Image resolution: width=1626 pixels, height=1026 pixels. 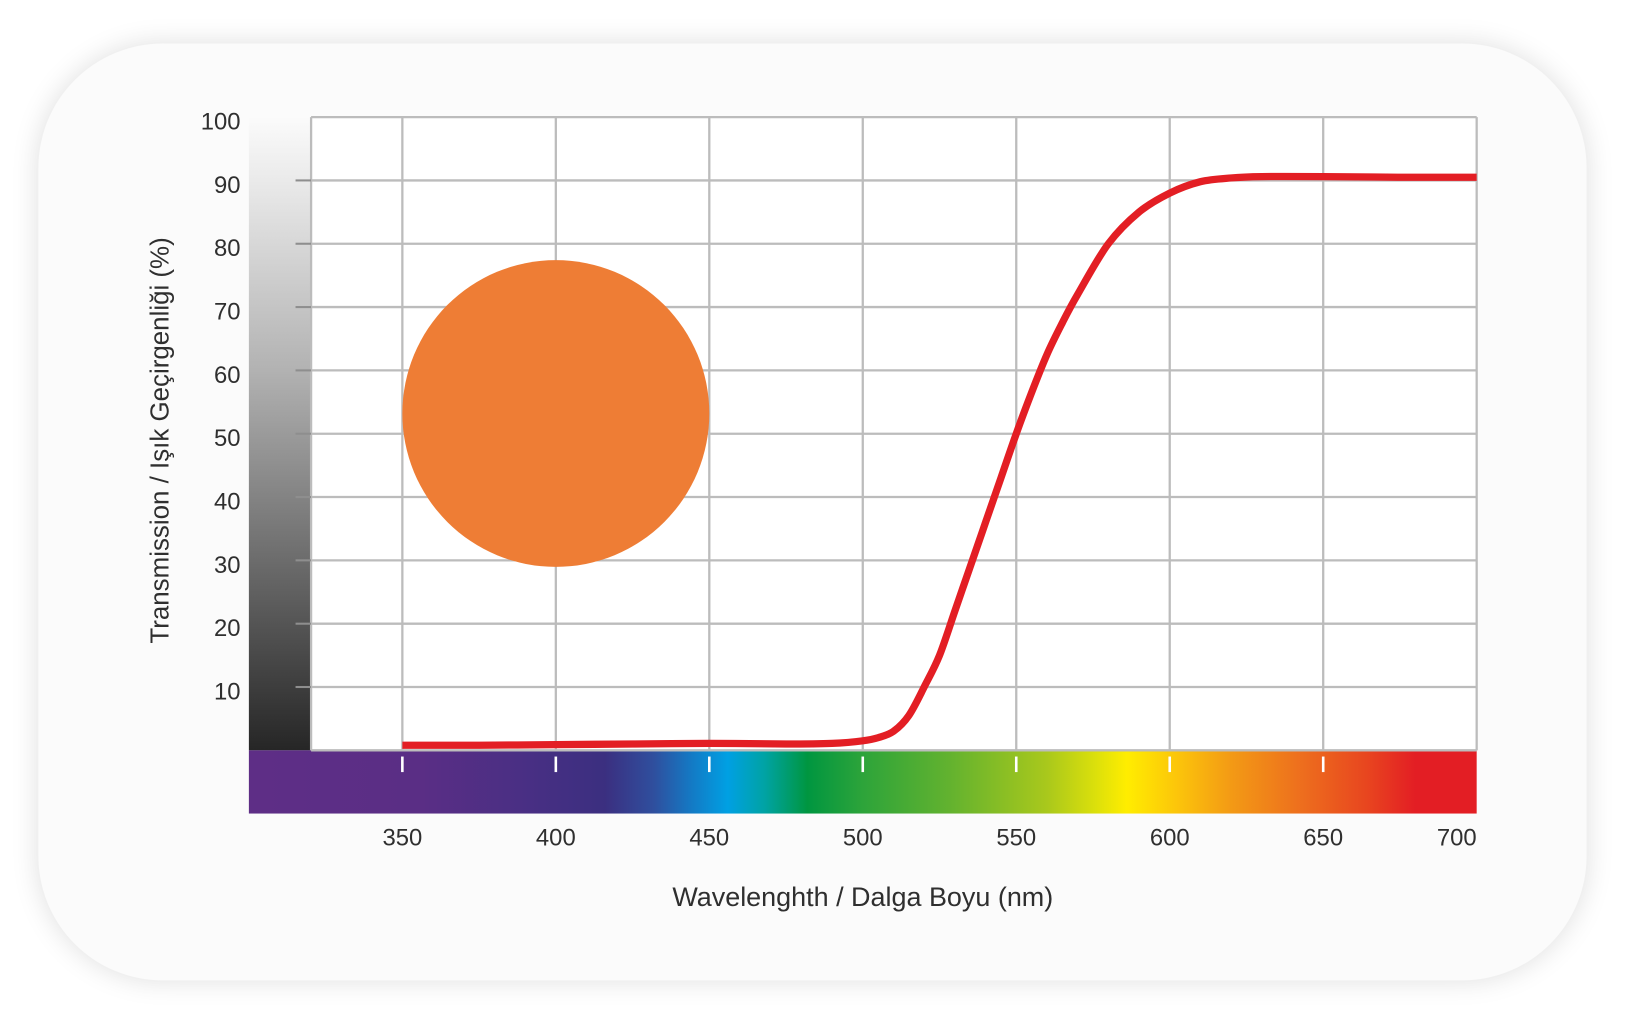 I want to click on x-tick-label: 500, so click(x=863, y=838).